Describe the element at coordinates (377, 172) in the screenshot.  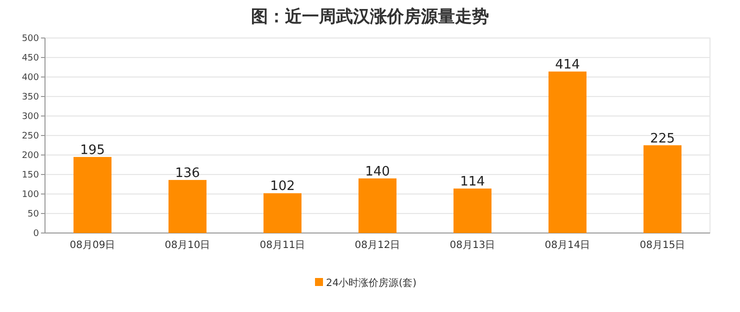
I see `data-label: 140` at that location.